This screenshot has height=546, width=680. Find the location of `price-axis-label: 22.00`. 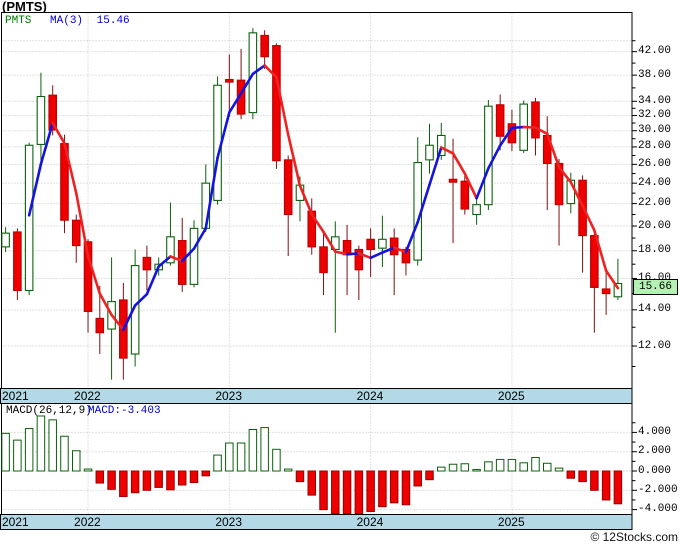

price-axis-label: 22.00 is located at coordinates (655, 203).